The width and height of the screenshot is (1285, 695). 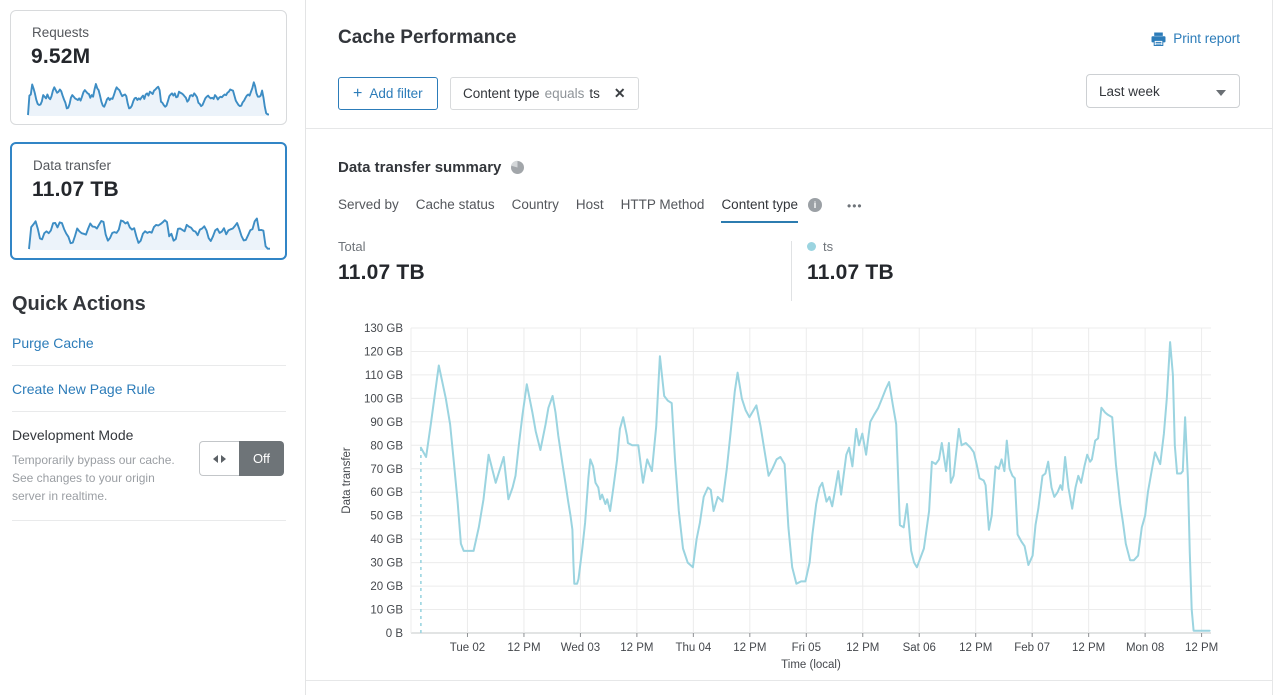 I want to click on print-report-button: Print report, so click(x=1195, y=38).